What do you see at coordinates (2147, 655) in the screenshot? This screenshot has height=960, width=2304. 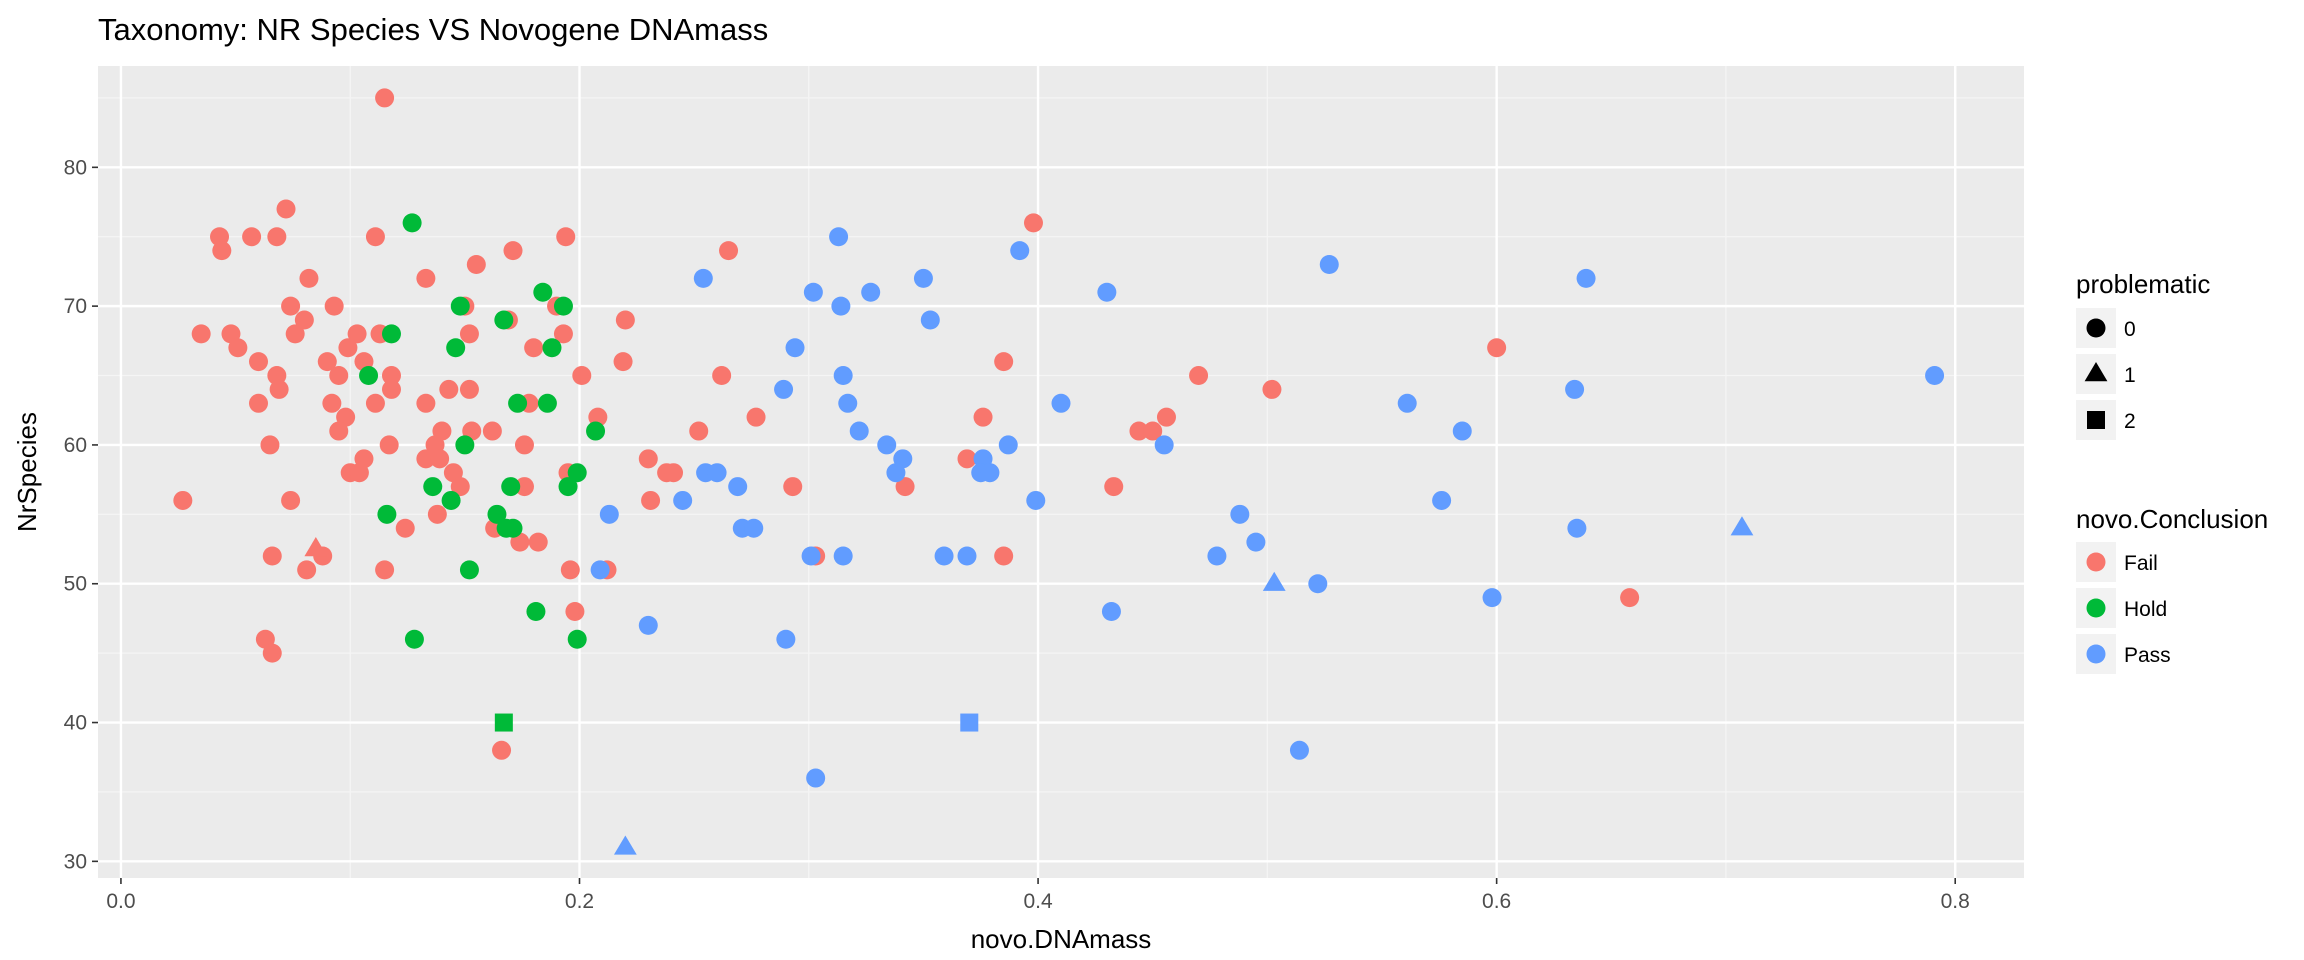 I see `legend-color-label: Pass` at bounding box center [2147, 655].